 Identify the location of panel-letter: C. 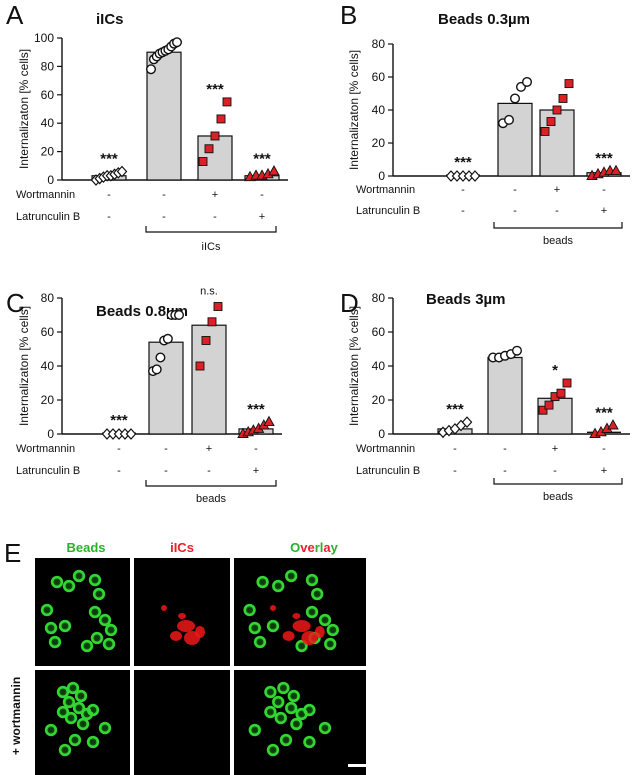
(15, 303).